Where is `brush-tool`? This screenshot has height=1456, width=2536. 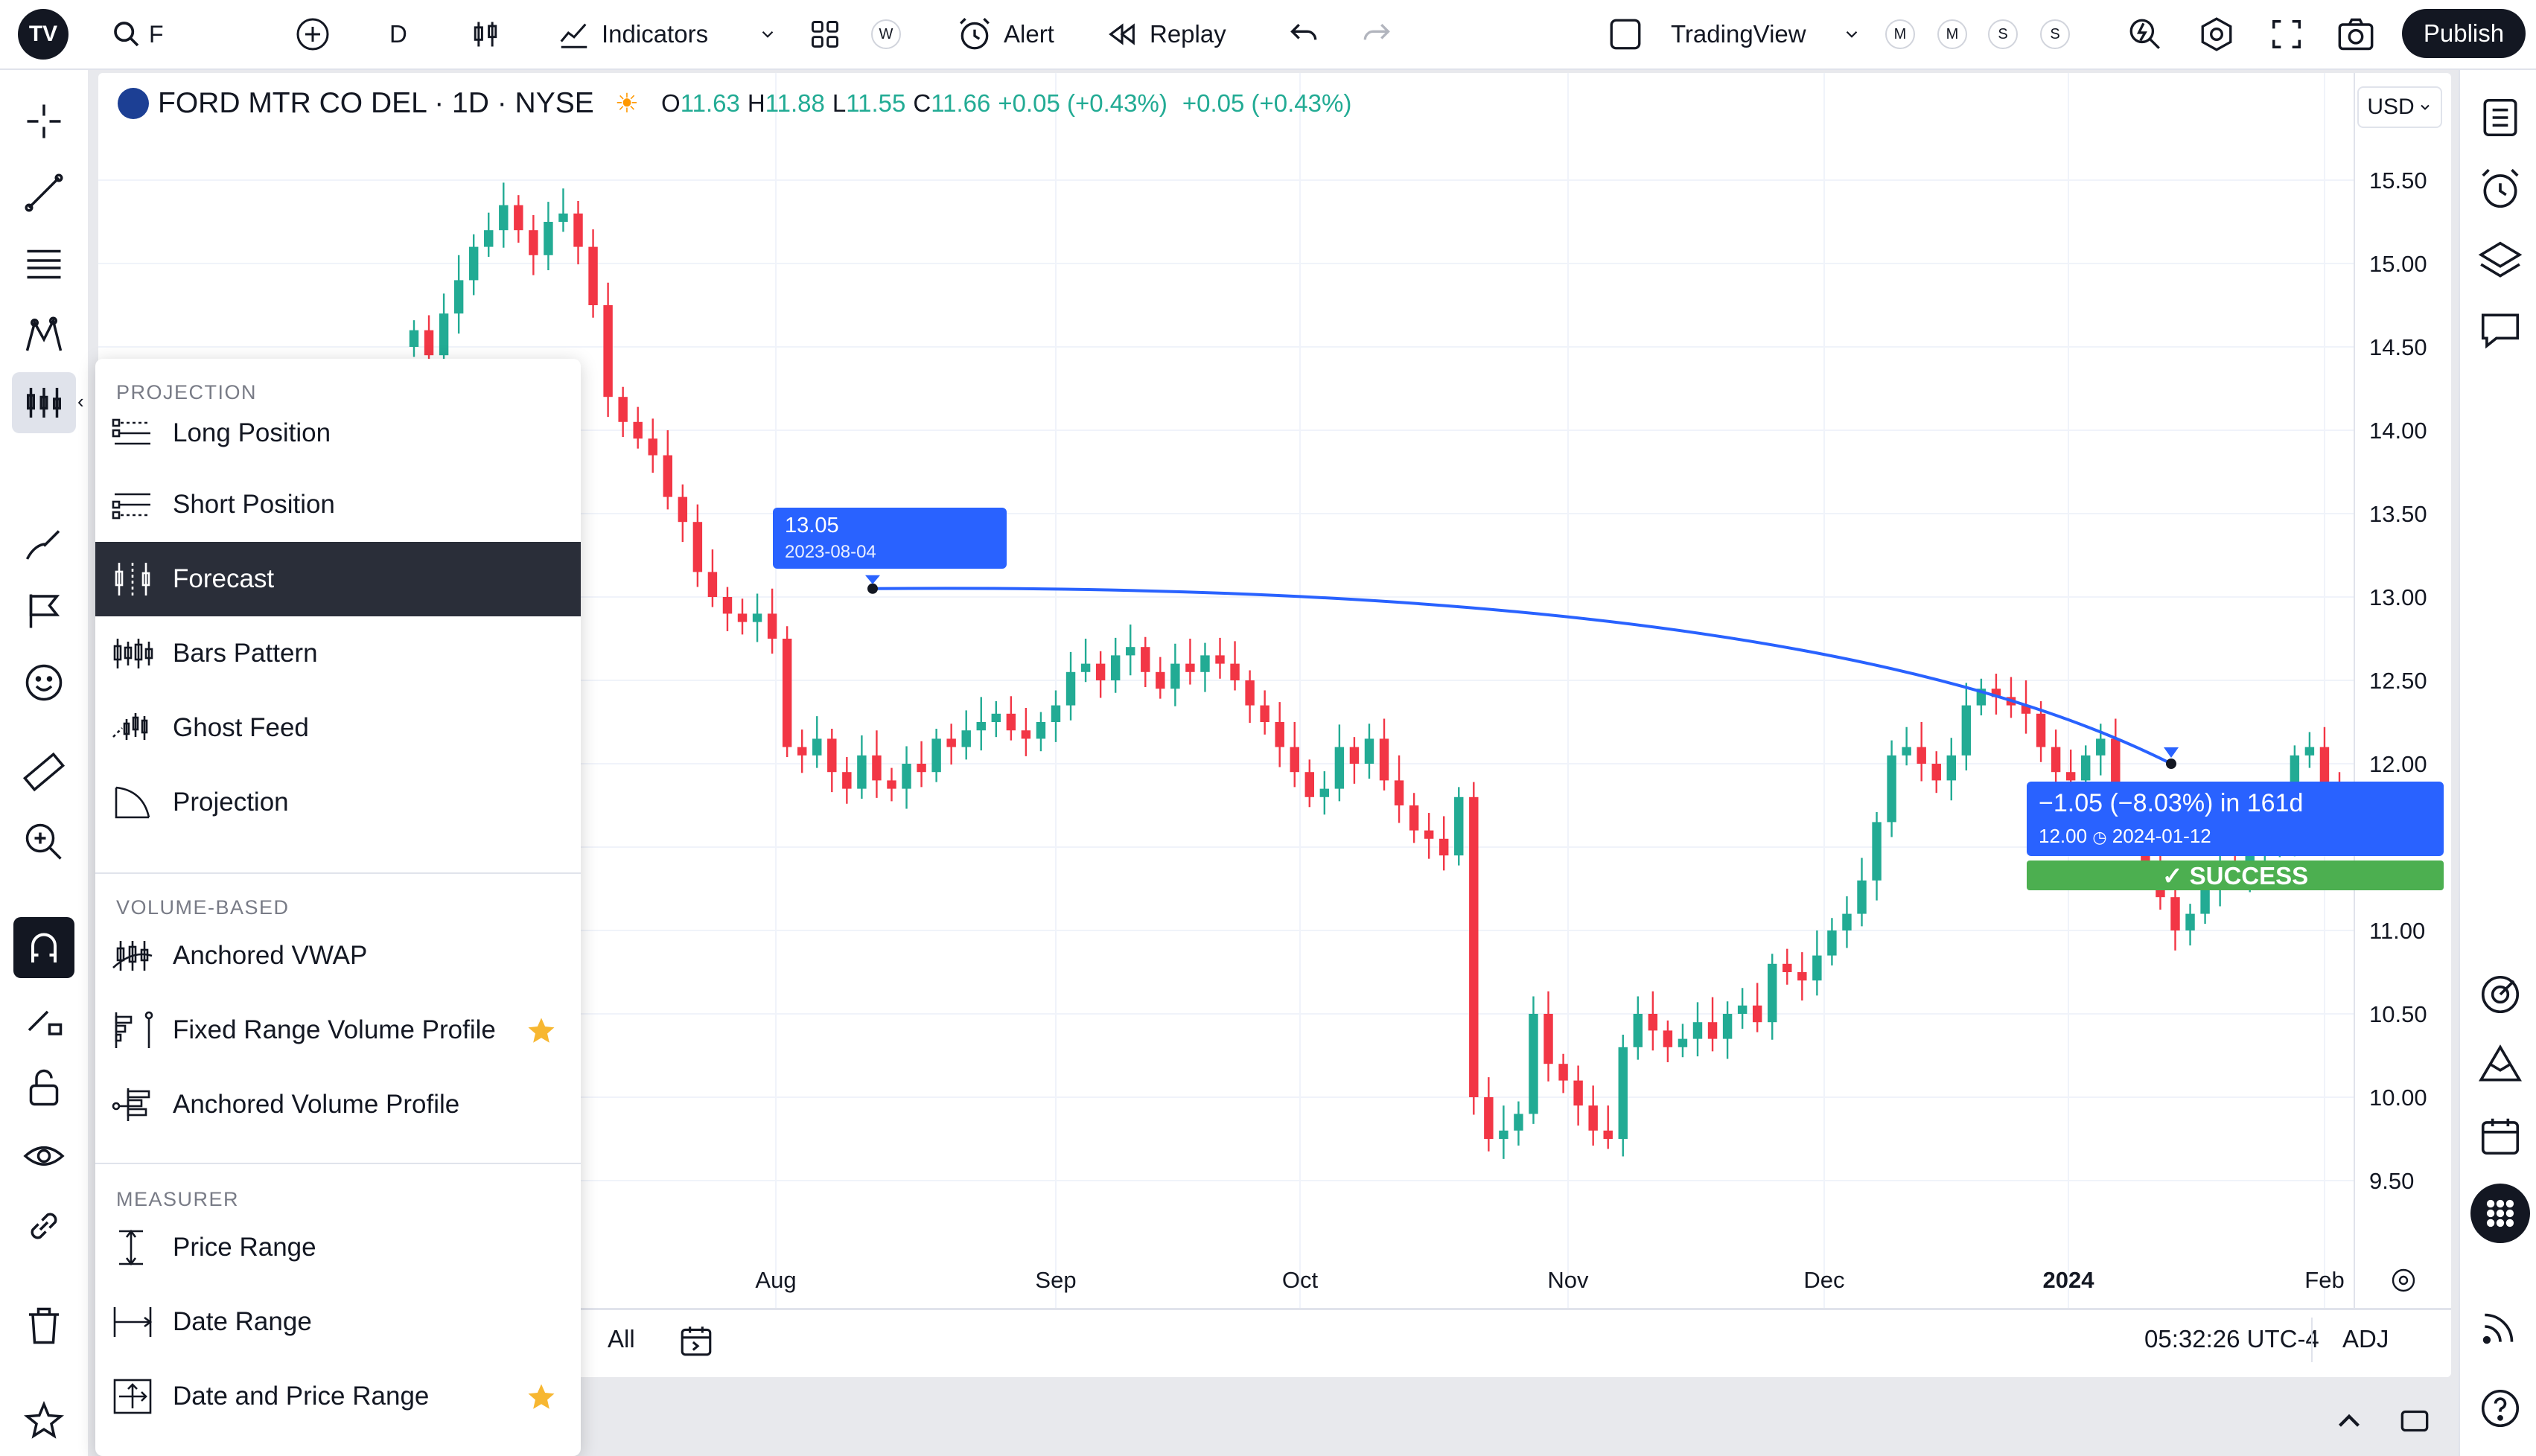 brush-tool is located at coordinates (43, 544).